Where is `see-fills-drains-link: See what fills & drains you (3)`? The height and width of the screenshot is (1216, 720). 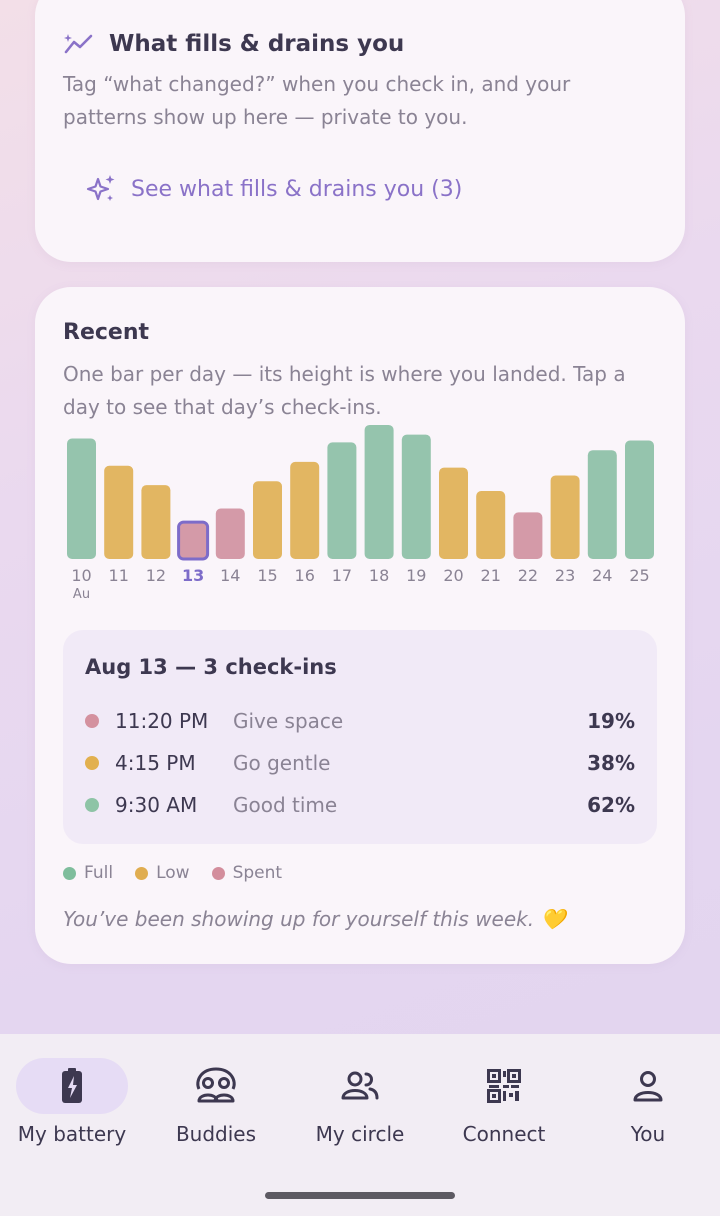
see-fills-drains-link: See what fills & drains you (3) is located at coordinates (273, 189).